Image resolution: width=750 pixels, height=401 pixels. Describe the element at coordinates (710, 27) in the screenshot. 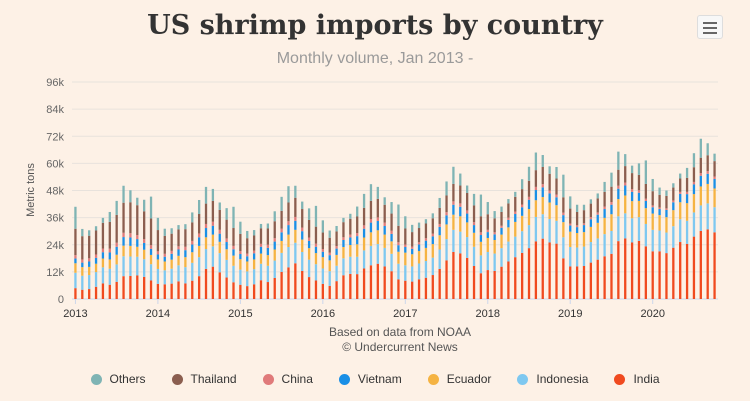

I see `hamburger-menu-icon` at that location.